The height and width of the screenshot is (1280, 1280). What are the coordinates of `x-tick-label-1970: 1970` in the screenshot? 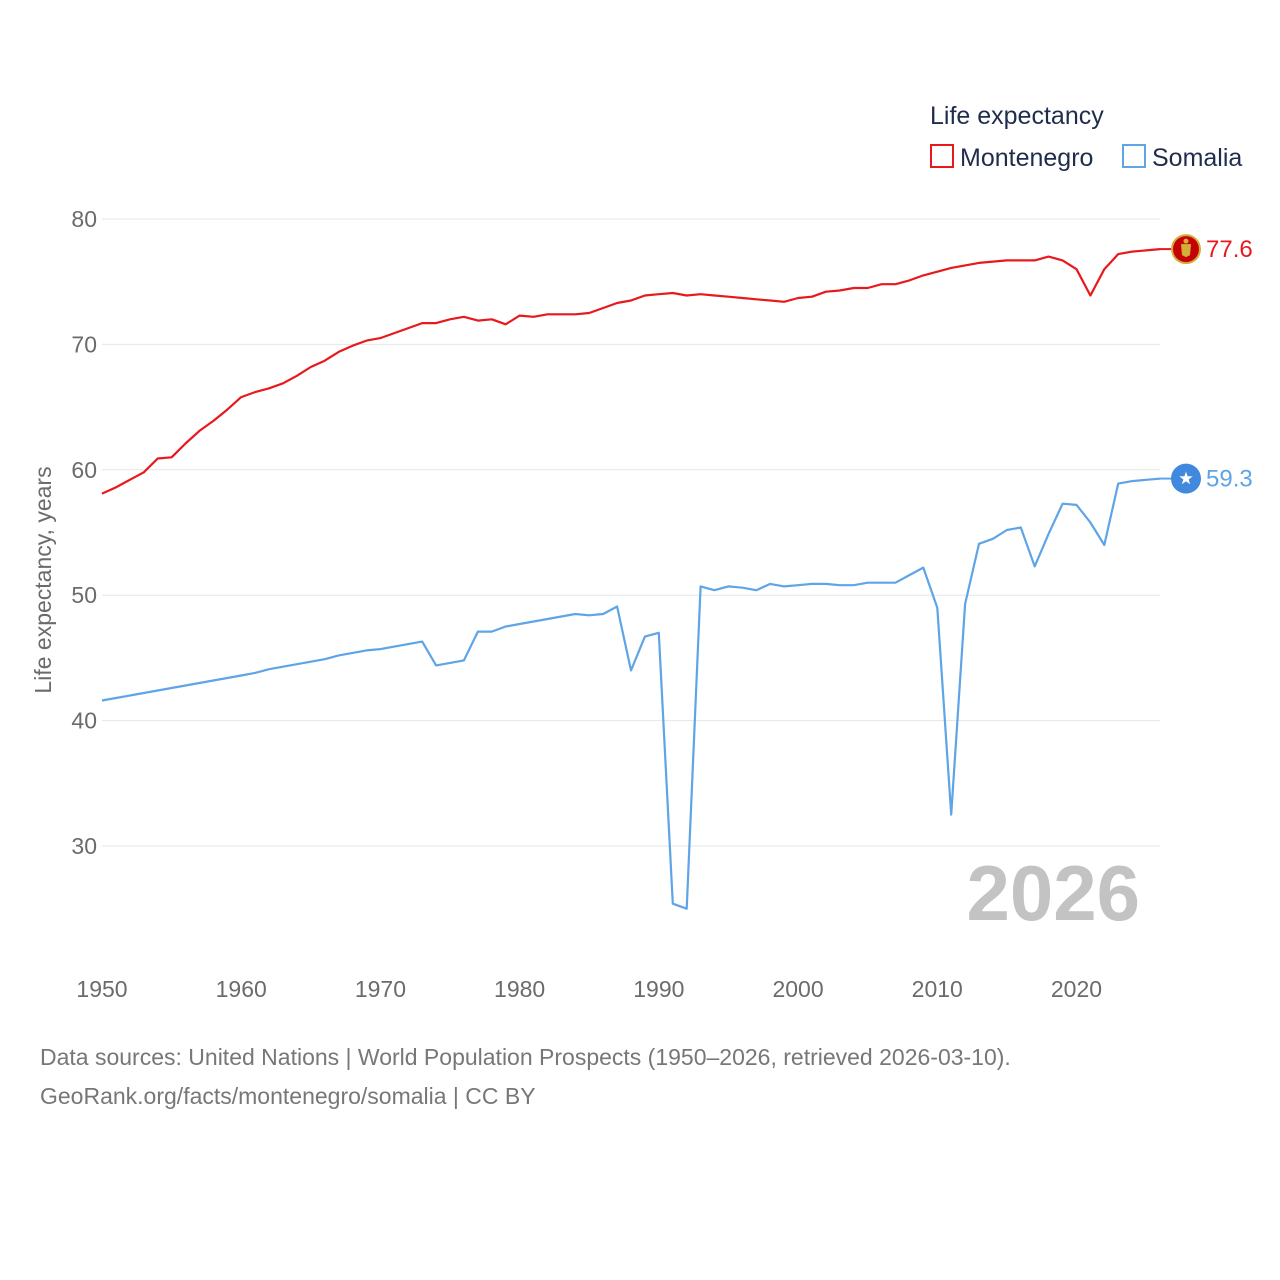 It's located at (380, 989).